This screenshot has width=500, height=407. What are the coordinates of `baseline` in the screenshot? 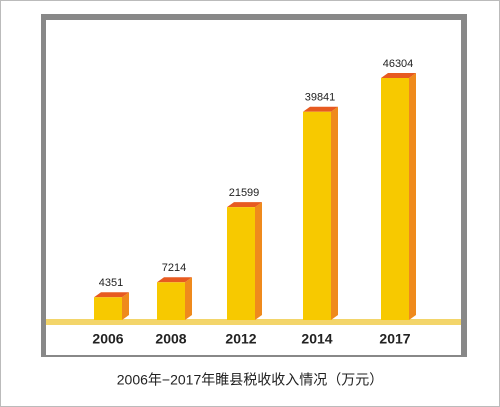 It's located at (253, 322).